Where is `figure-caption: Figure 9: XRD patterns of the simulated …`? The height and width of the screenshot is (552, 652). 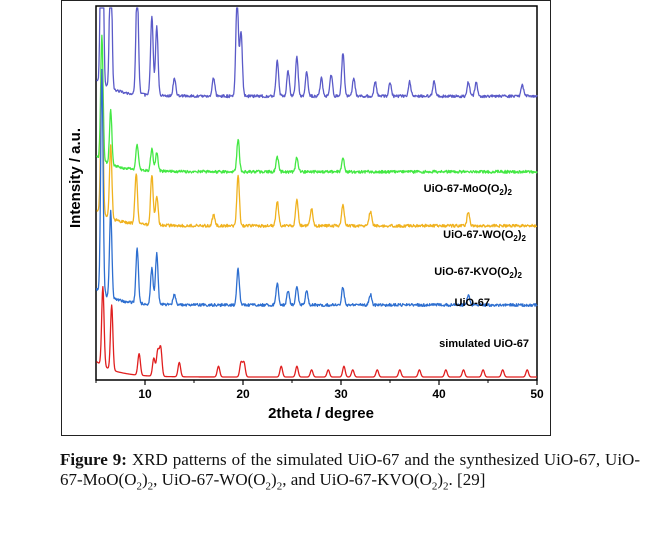
figure-caption: Figure 9: XRD patterns of the simulated … is located at coordinates (350, 473).